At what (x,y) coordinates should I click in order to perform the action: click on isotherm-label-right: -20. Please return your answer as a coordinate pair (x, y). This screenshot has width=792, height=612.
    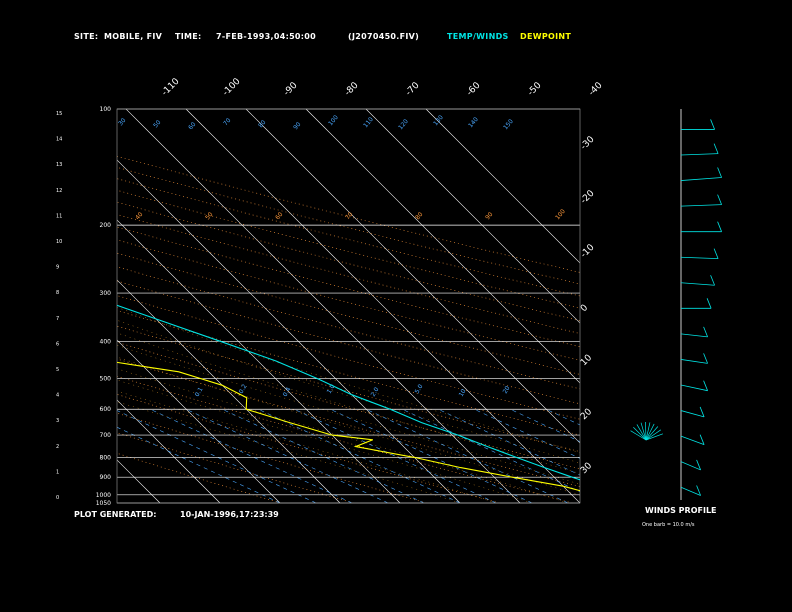
    Looking at the image, I should click on (588, 197).